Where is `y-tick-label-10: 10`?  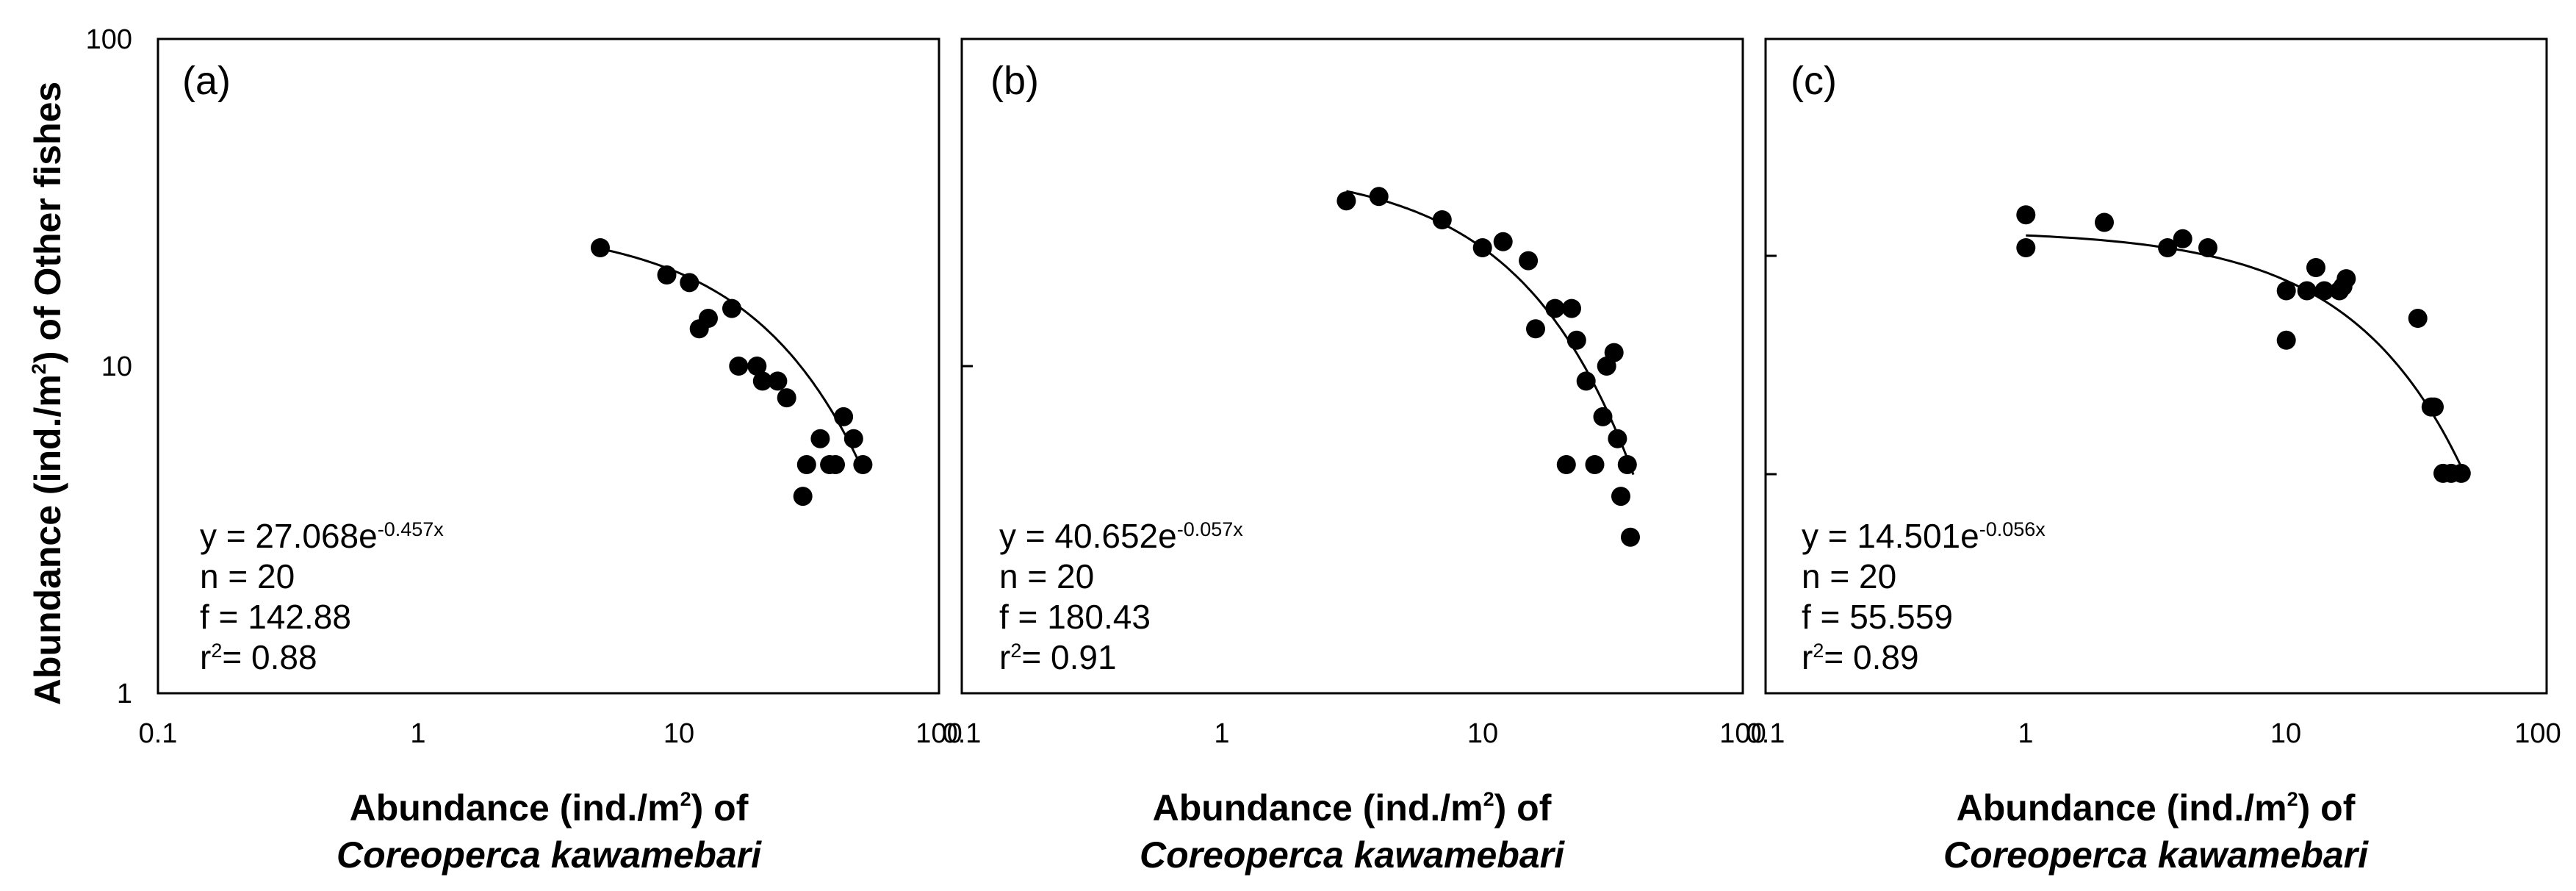 y-tick-label-10: 10 is located at coordinates (116, 366).